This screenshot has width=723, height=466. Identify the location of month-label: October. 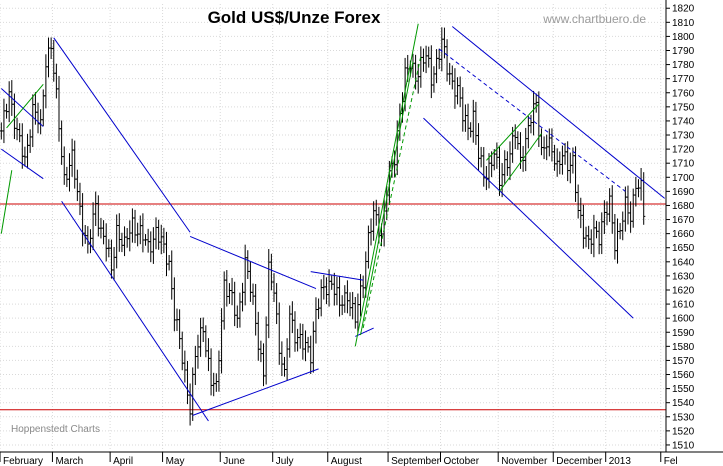
(462, 461).